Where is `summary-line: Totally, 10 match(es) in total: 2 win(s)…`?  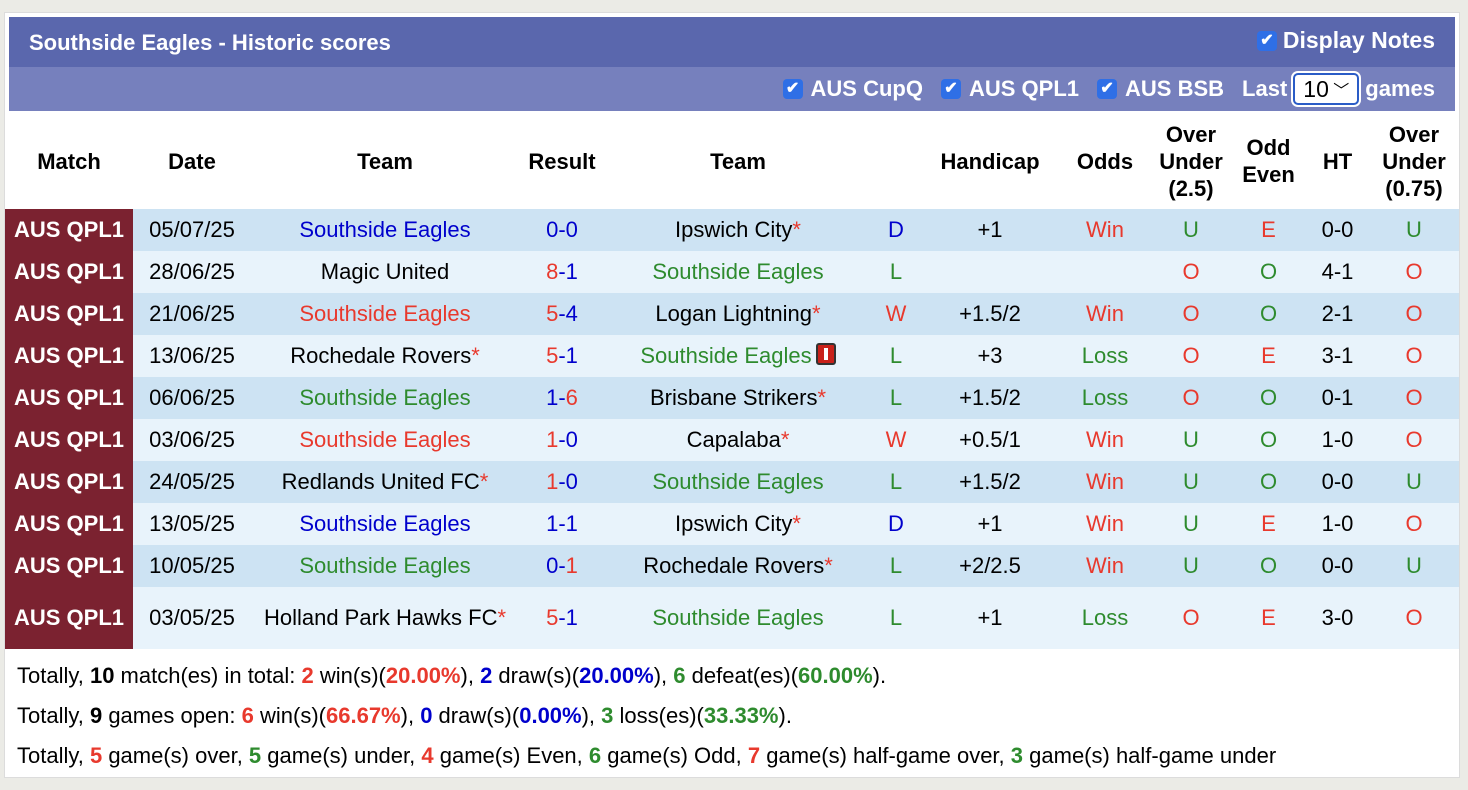
summary-line: Totally, 10 match(es) in total: 2 win(s)… is located at coordinates (451, 676).